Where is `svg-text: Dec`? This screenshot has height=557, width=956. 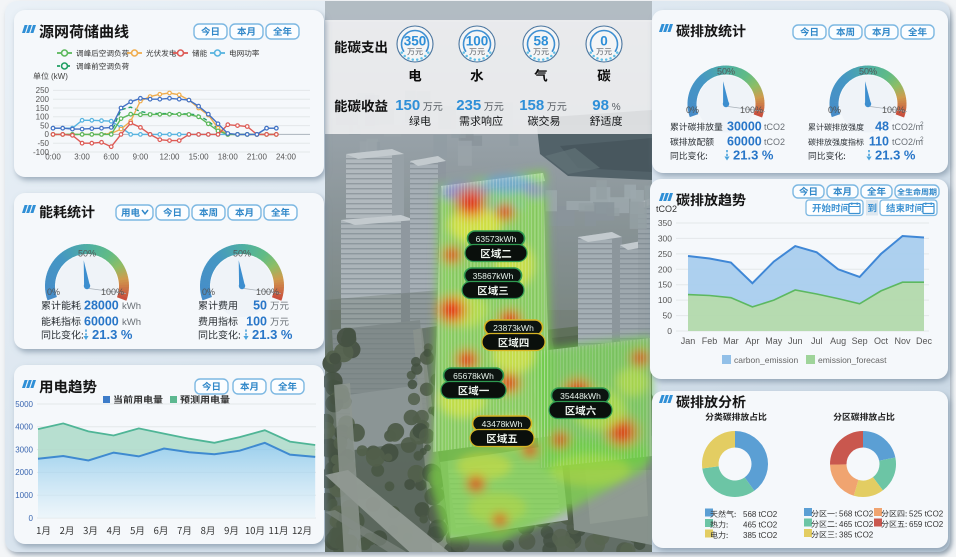
svg-text: Dec is located at coordinates (924, 341).